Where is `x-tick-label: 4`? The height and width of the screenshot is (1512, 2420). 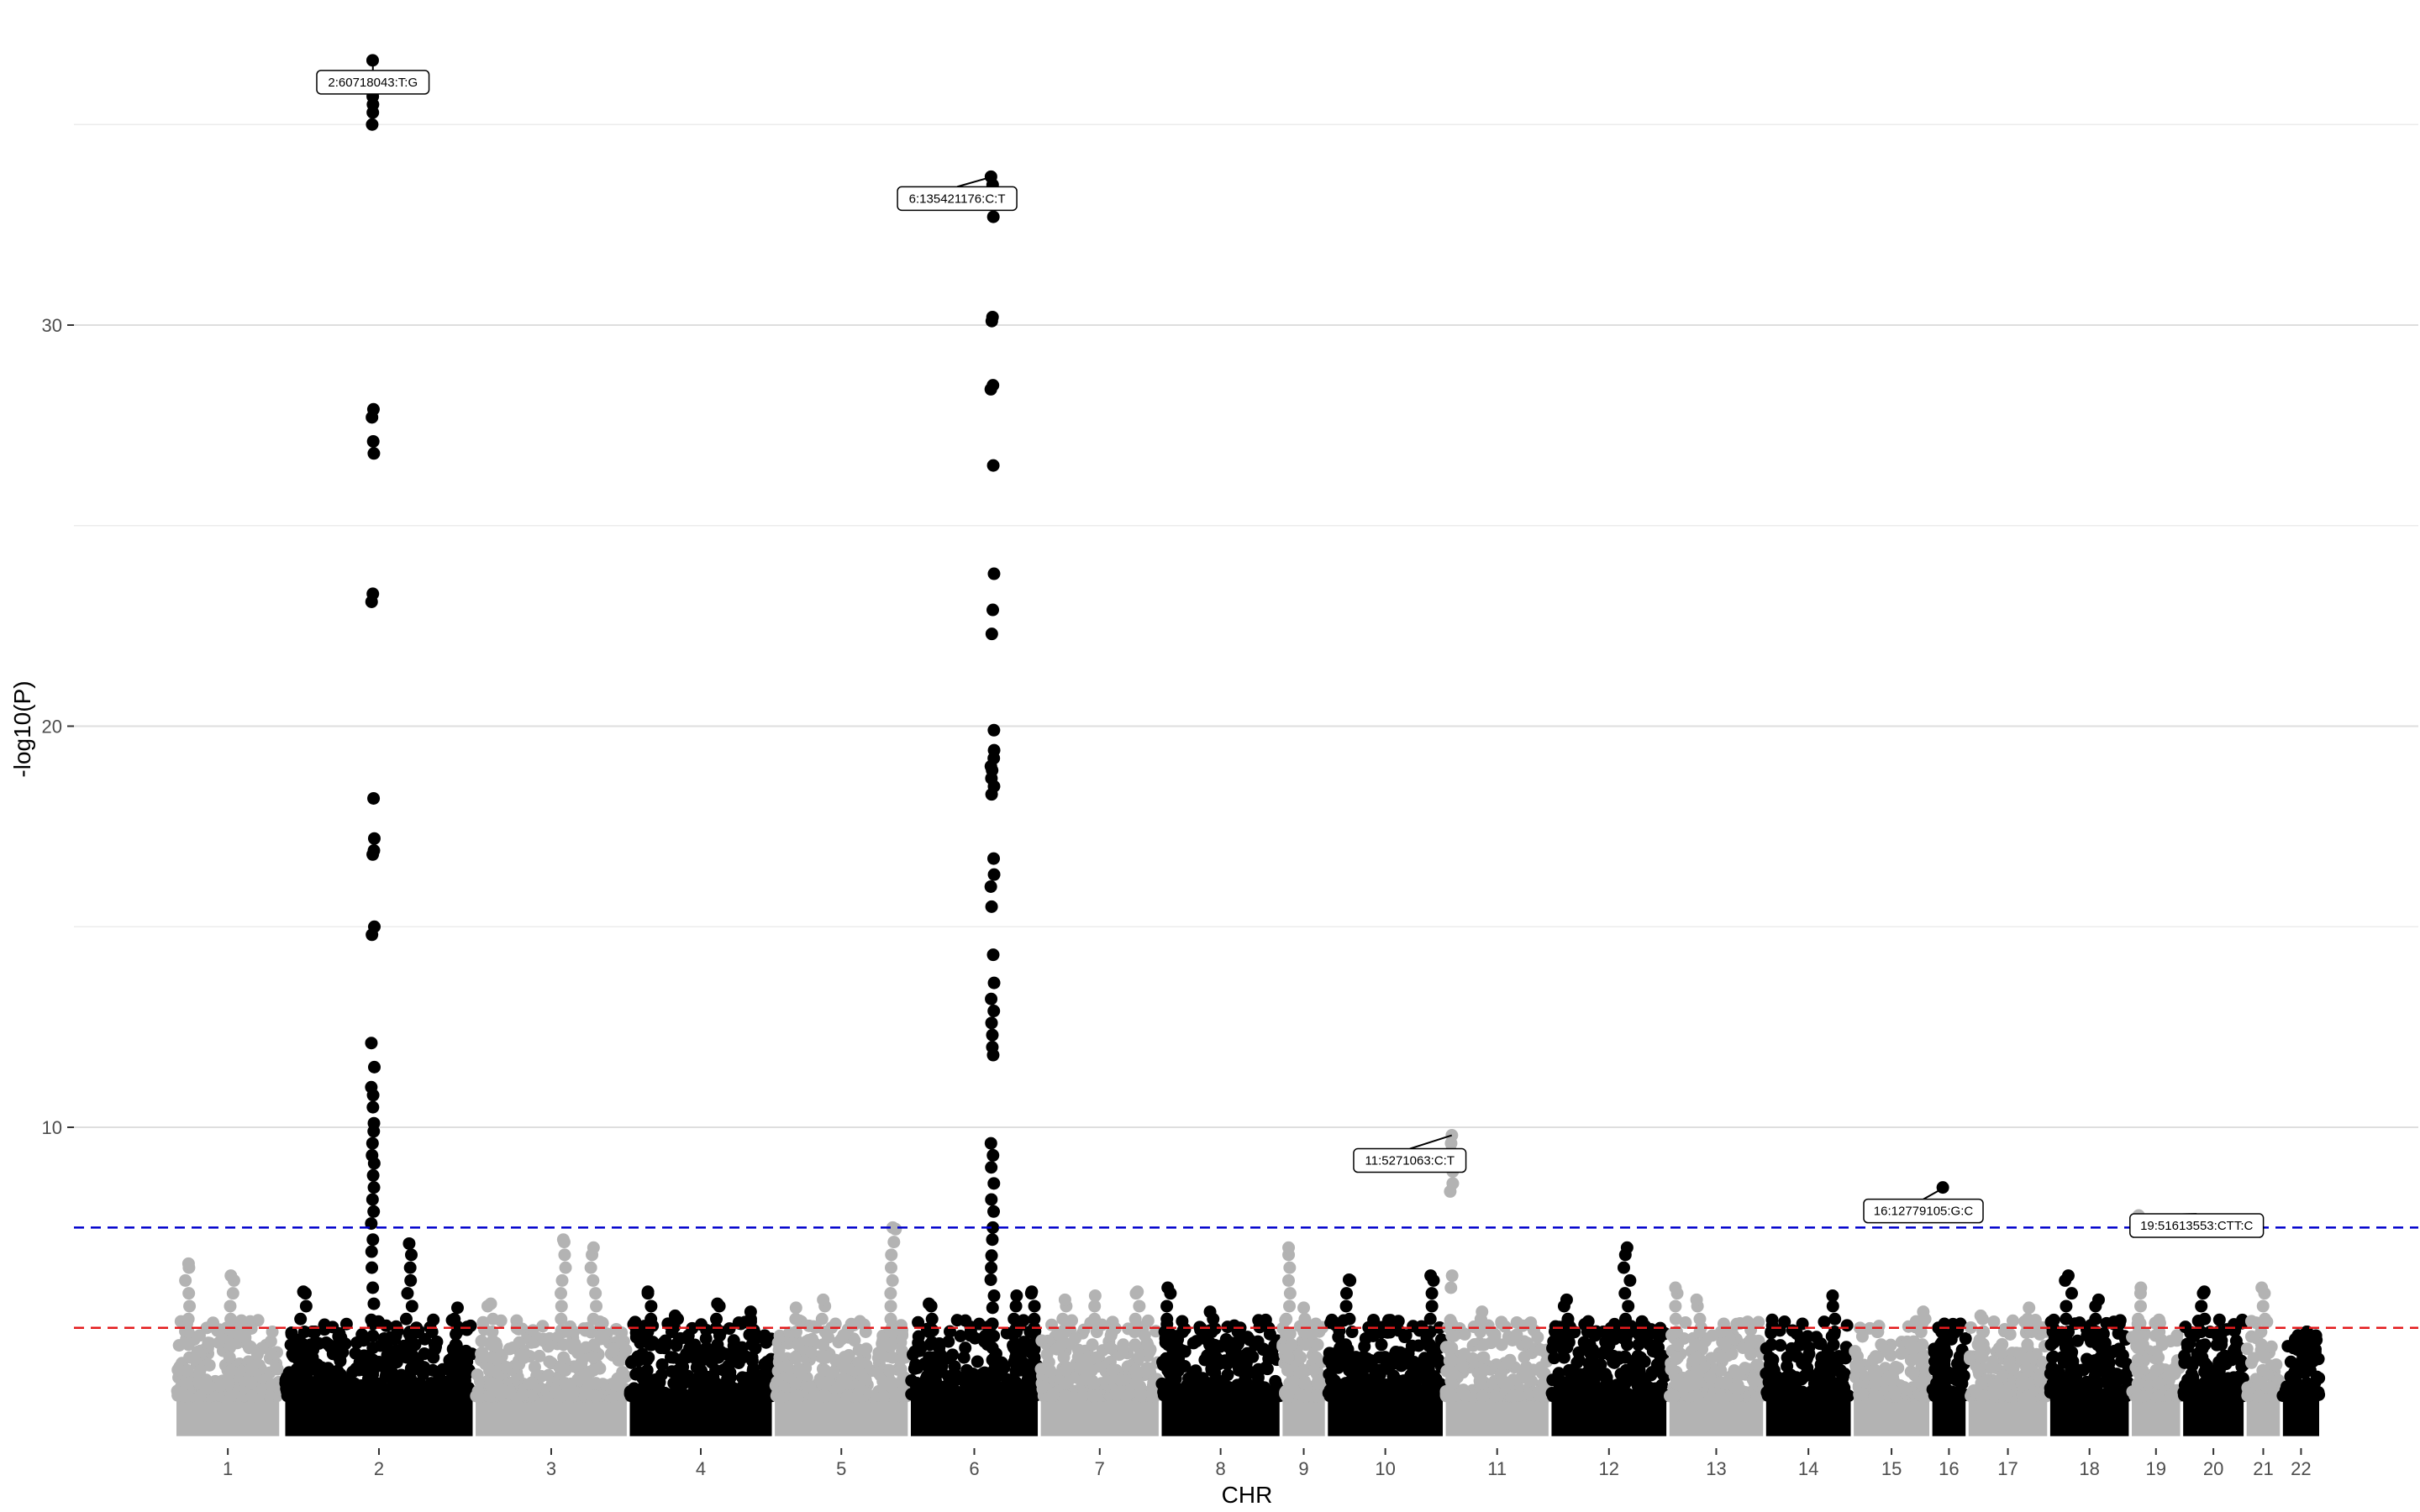
x-tick-label: 4 is located at coordinates (701, 1468).